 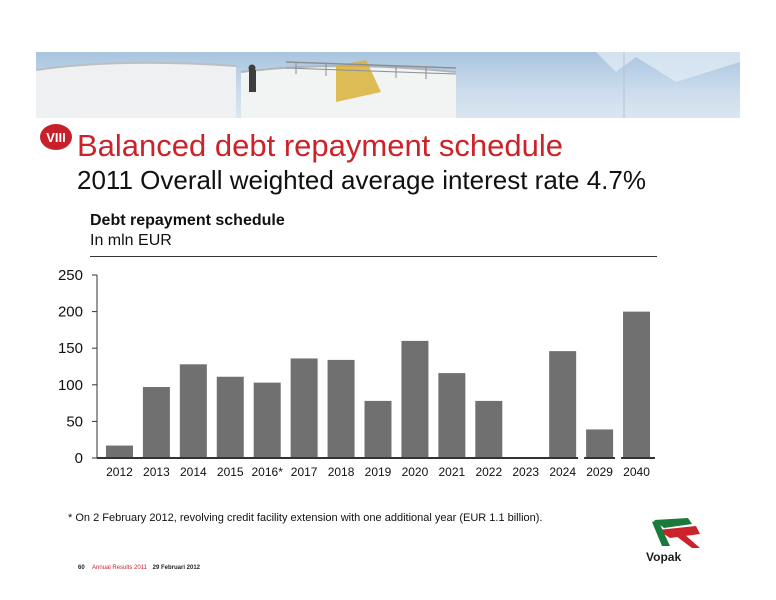 I want to click on x-tick-label: 2020, so click(x=415, y=472).